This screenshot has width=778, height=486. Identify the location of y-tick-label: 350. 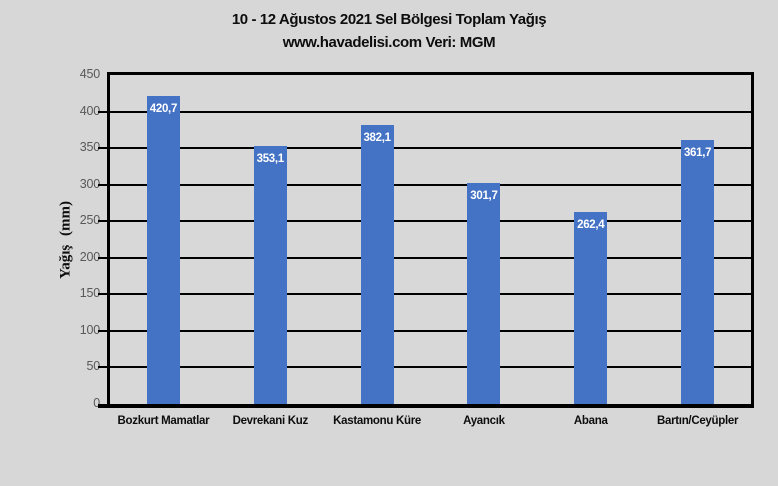
(89, 147).